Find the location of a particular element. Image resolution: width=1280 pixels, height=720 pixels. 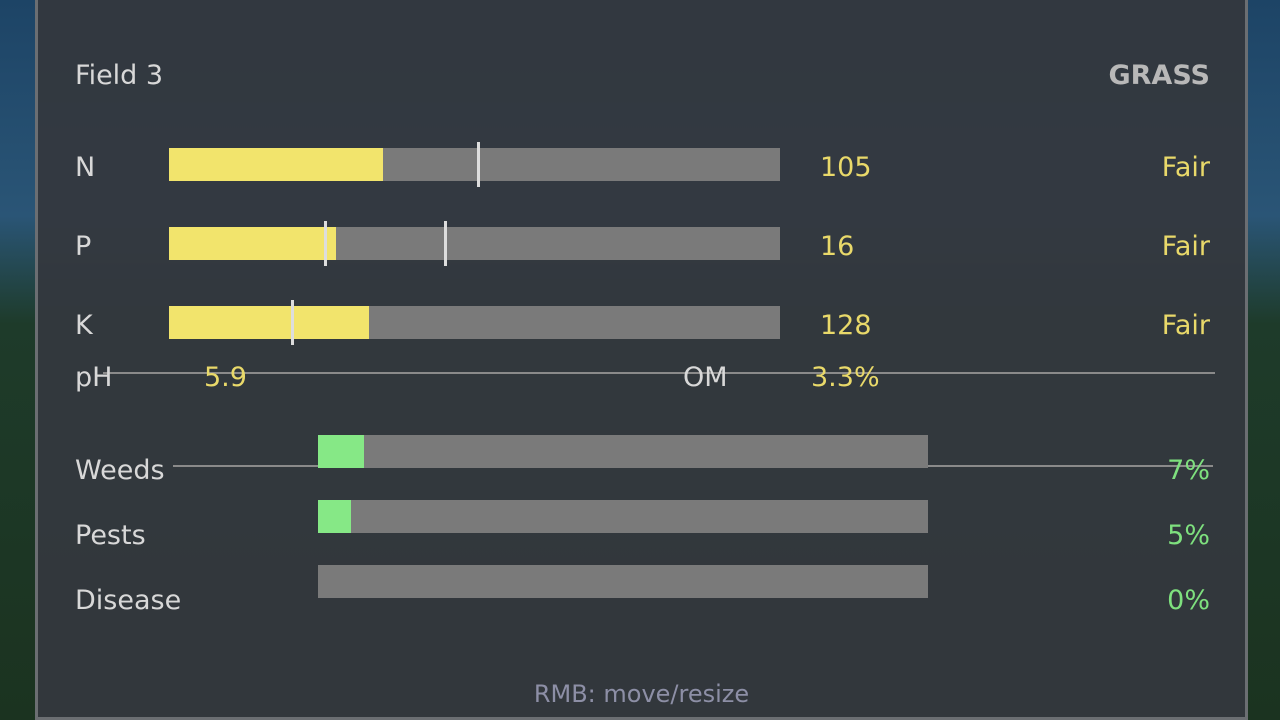

threat-value: 7% is located at coordinates (1188, 470).